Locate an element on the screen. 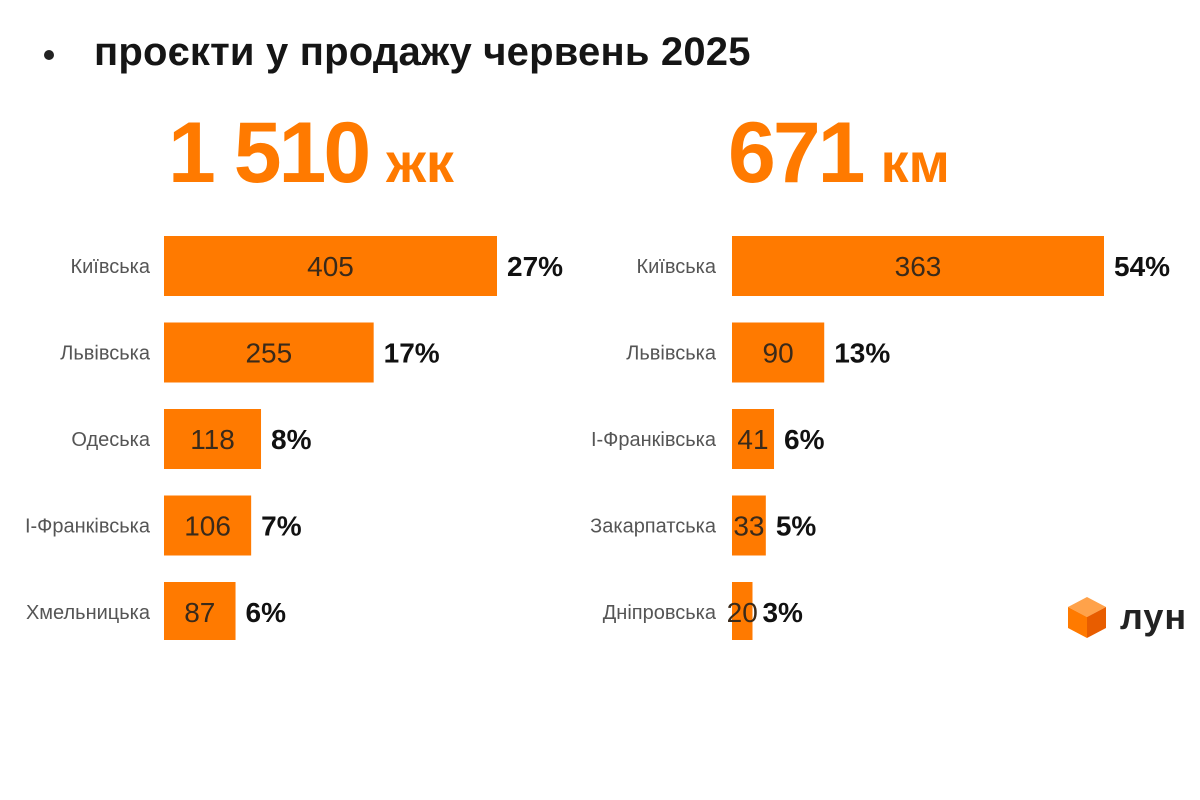 Image resolution: width=1200 pixels, height=800 pixels. brand-logo: лун is located at coordinates (1125, 617).